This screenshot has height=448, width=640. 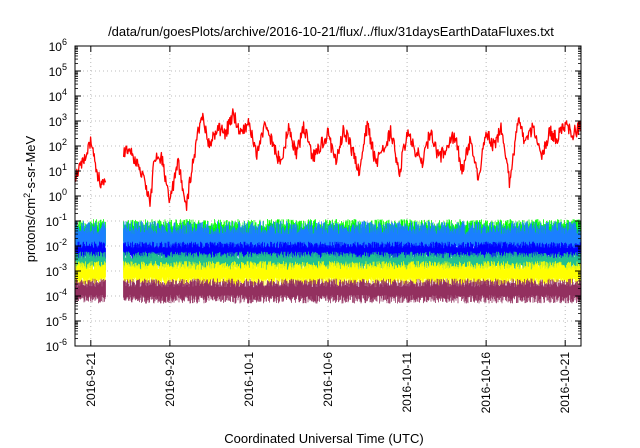 I want to click on y-tick-label: 10⁶, so click(x=58, y=45).